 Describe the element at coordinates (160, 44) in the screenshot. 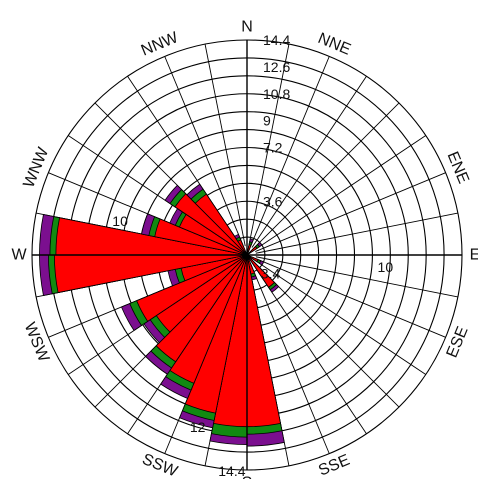

I see `direction-label: NNW` at that location.